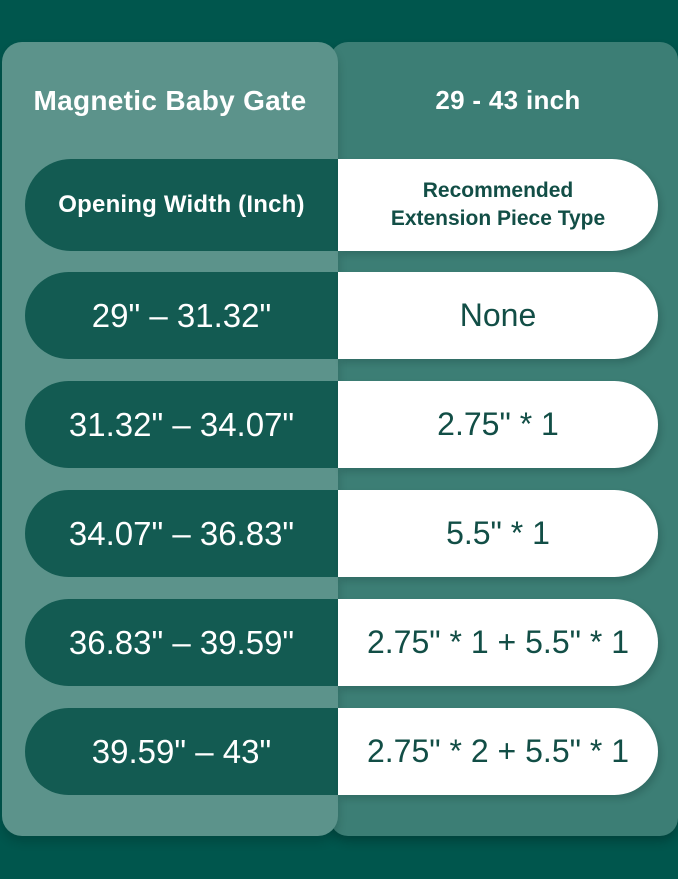  What do you see at coordinates (181, 205) in the screenshot?
I see `column-header-opening-width: Opening Width (Inch)` at bounding box center [181, 205].